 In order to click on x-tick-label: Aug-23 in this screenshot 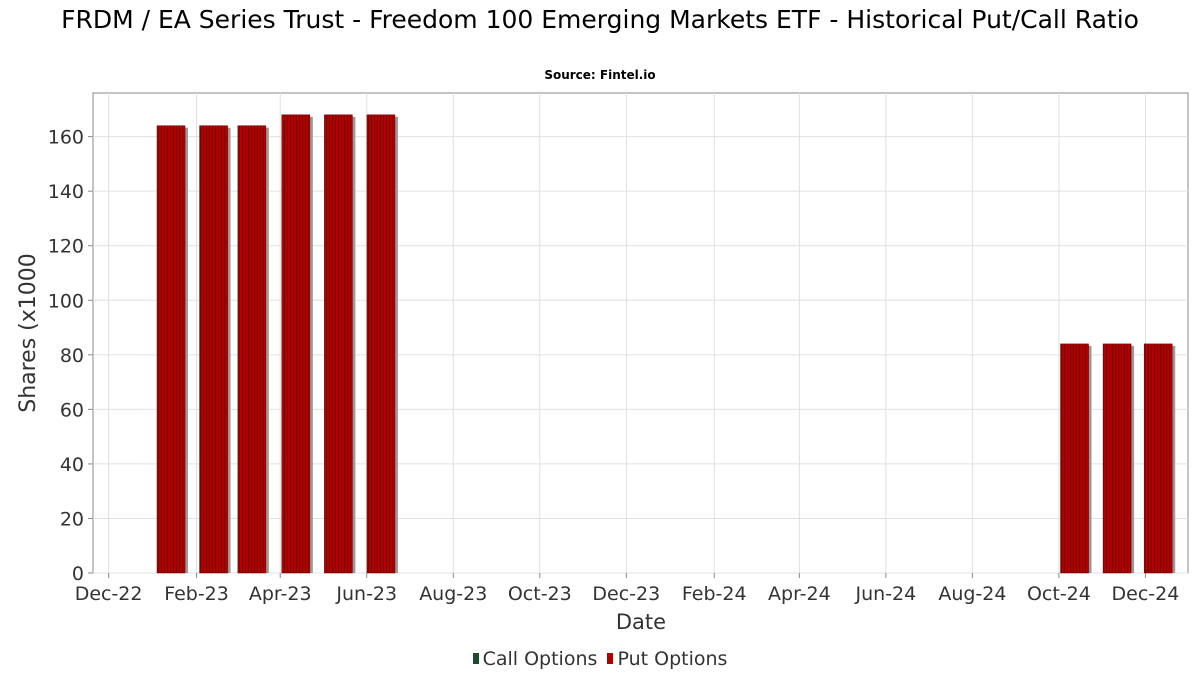, I will do `click(453, 594)`.